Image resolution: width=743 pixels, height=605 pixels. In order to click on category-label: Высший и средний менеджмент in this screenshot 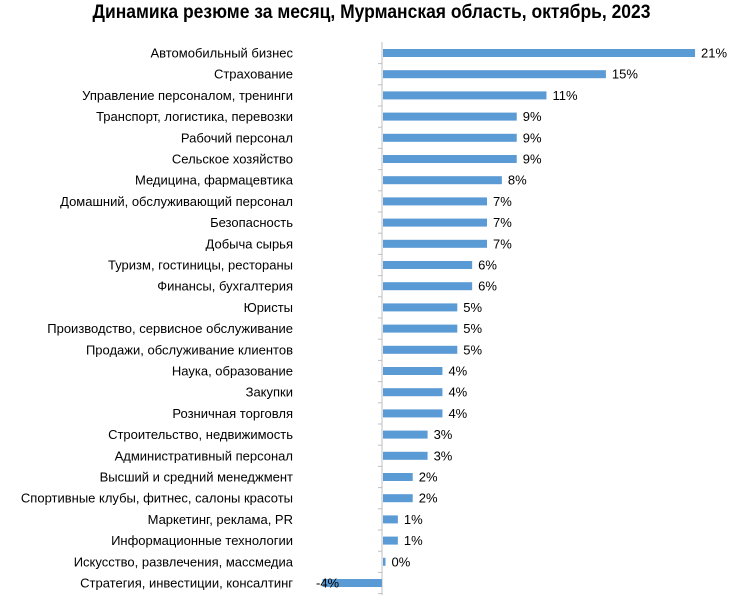, I will do `click(196, 477)`.